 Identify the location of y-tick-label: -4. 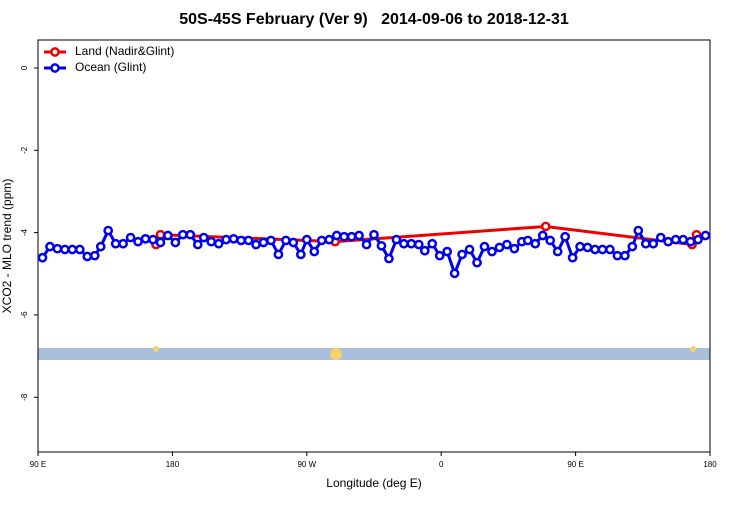
(24, 233).